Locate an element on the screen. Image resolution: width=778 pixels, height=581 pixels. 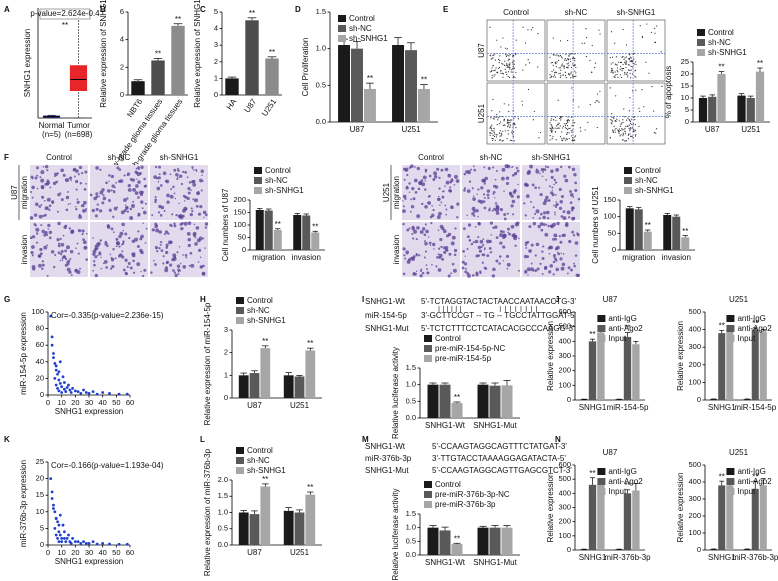
chart-title: U251 is located at coordinates (739, 452).